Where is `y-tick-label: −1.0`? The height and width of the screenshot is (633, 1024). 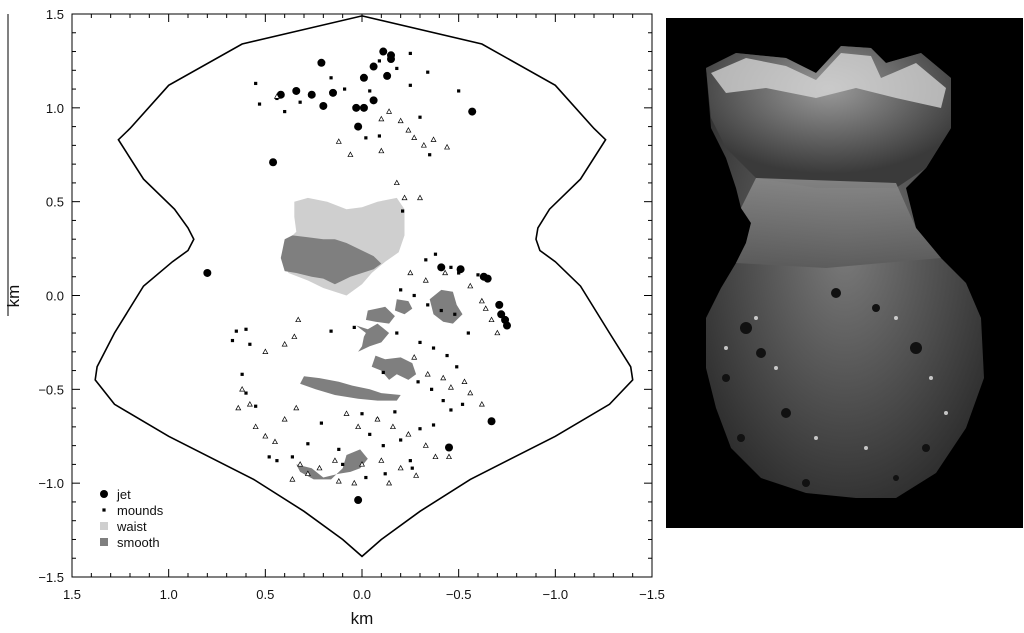 y-tick-label: −1.0 is located at coordinates (51, 483).